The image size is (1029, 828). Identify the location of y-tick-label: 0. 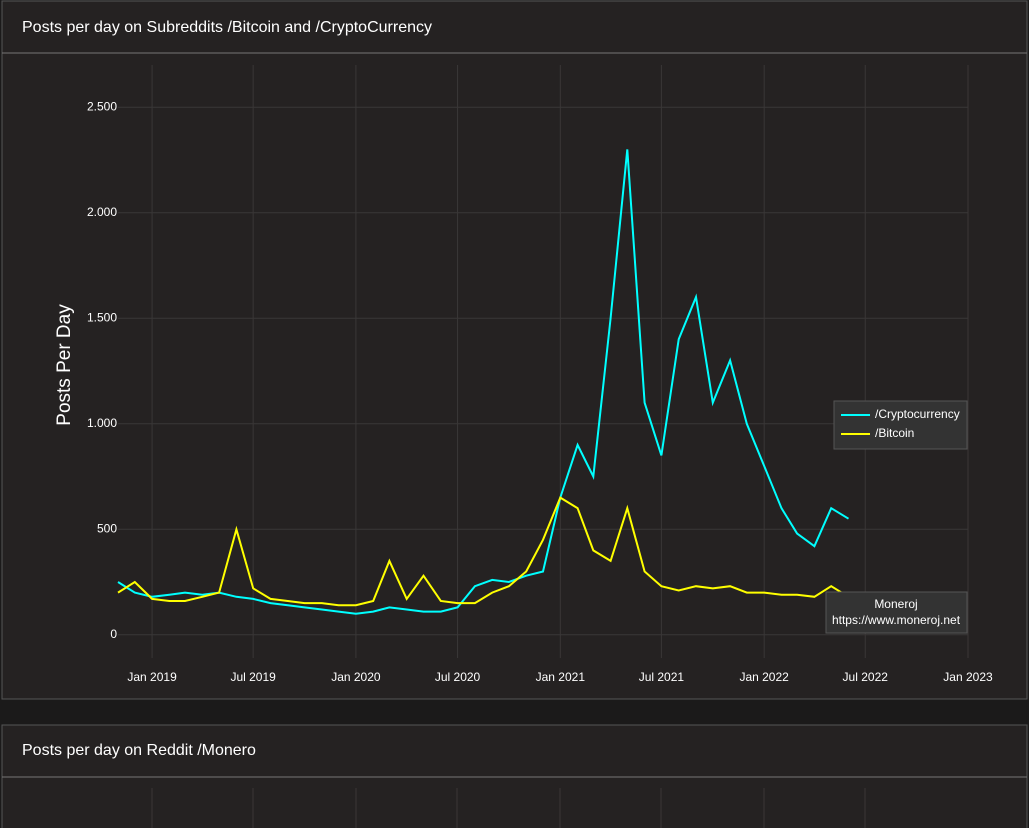
(113, 634).